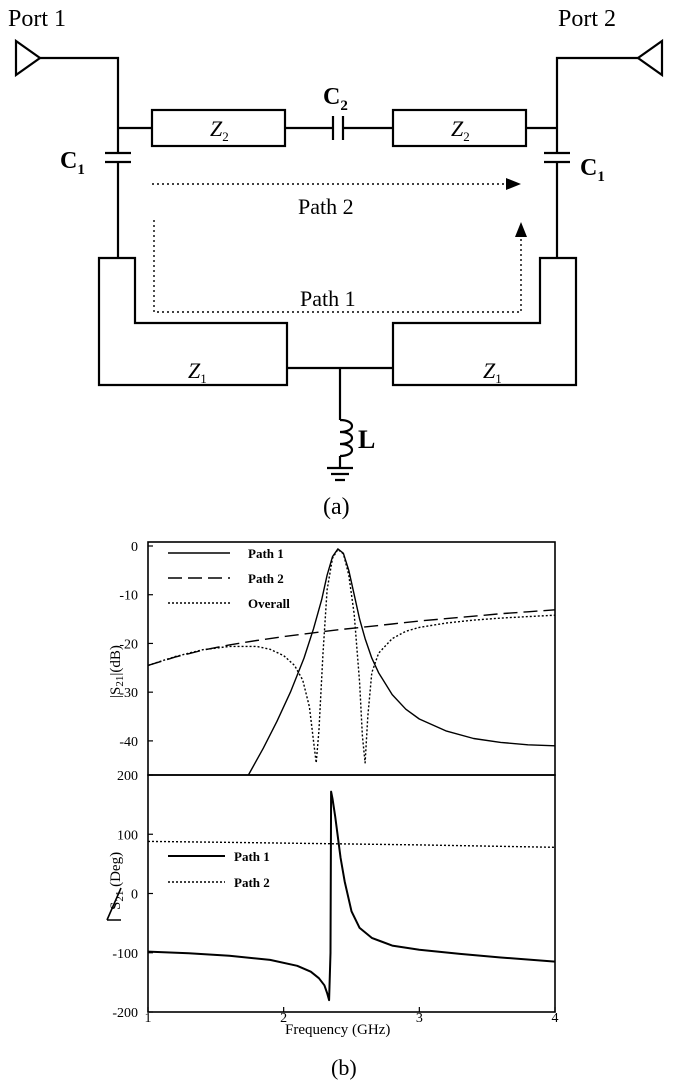 This screenshot has height=1089, width=679. Describe the element at coordinates (28, 58) in the screenshot. I see `port1-terminal-icon` at that location.